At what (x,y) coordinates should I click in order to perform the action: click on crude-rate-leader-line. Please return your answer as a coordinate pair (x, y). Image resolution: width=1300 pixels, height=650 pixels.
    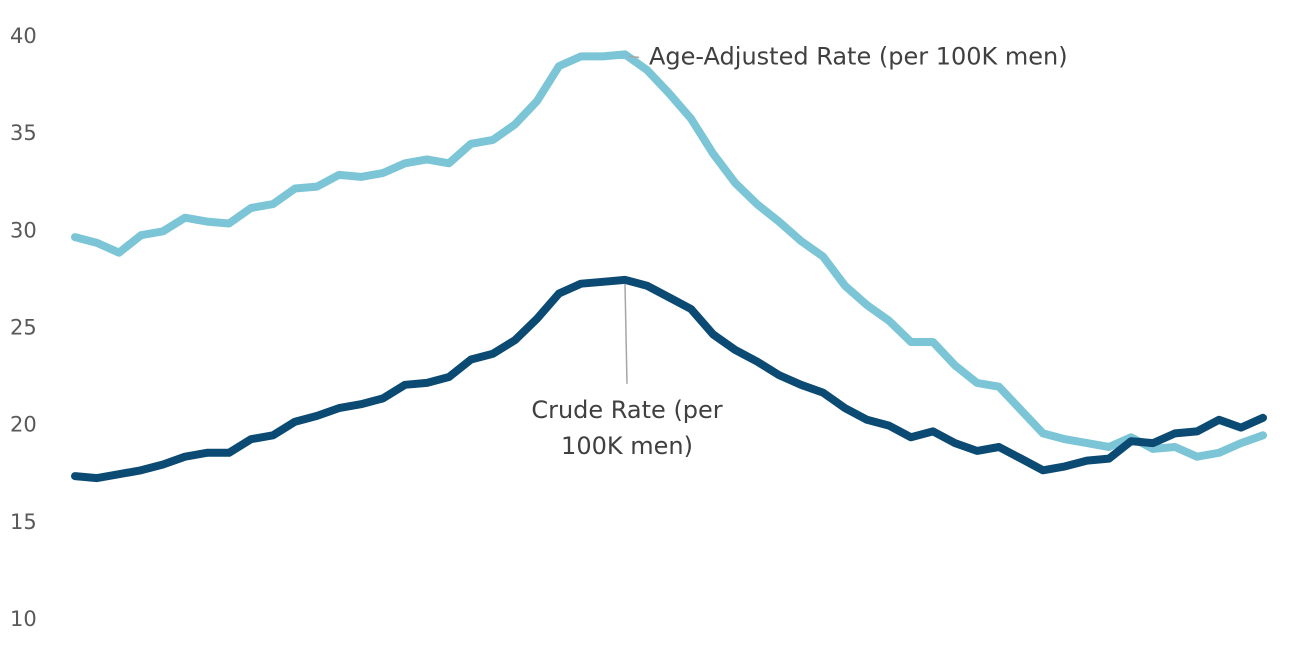
    Looking at the image, I should click on (626, 333).